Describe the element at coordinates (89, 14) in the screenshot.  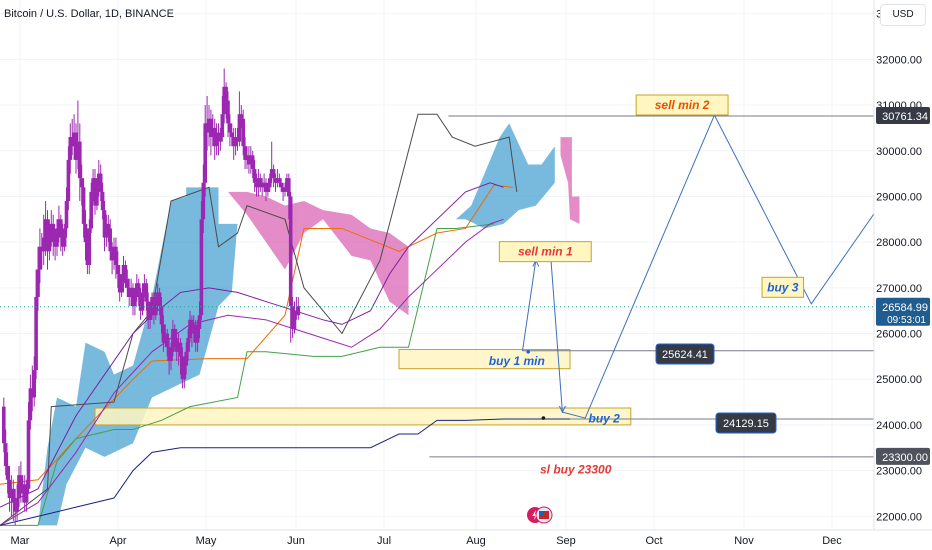
I see `symbol-title: Bitcoin / U.S. Dollar, 1D, BINANCE` at that location.